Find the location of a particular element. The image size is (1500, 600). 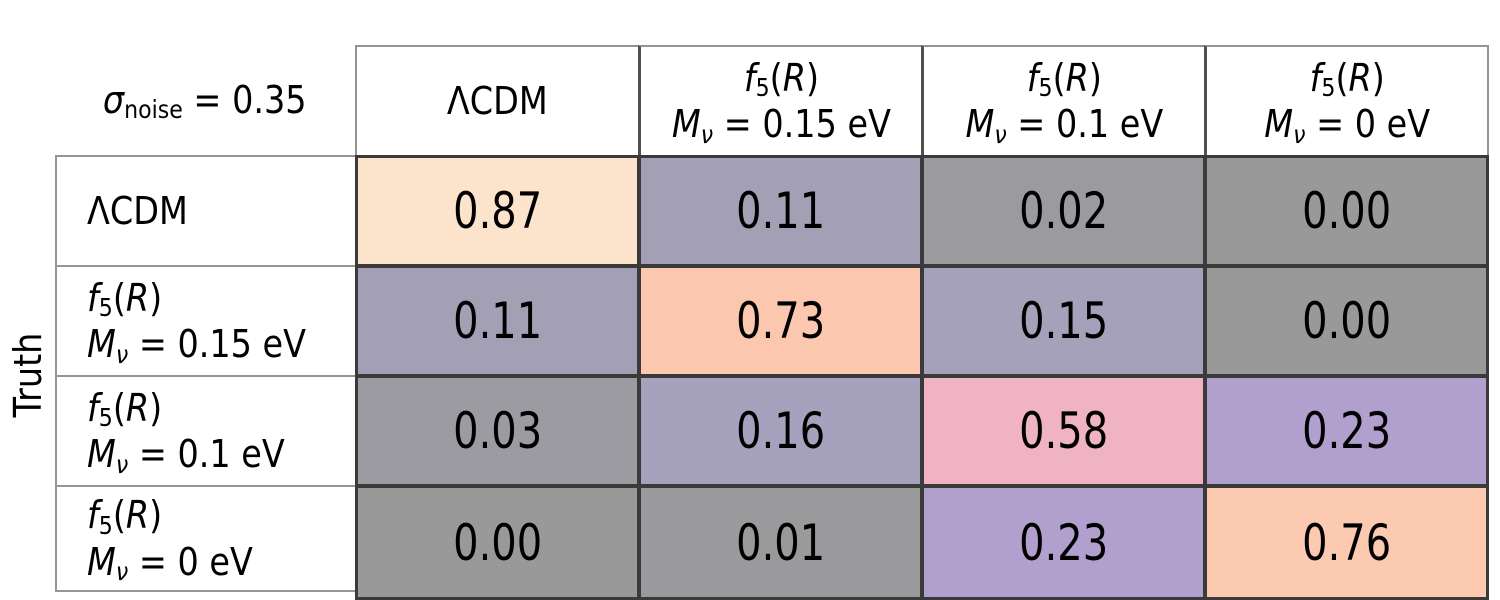

matrix-value-r1c3: 0.00 is located at coordinates (1346, 321).